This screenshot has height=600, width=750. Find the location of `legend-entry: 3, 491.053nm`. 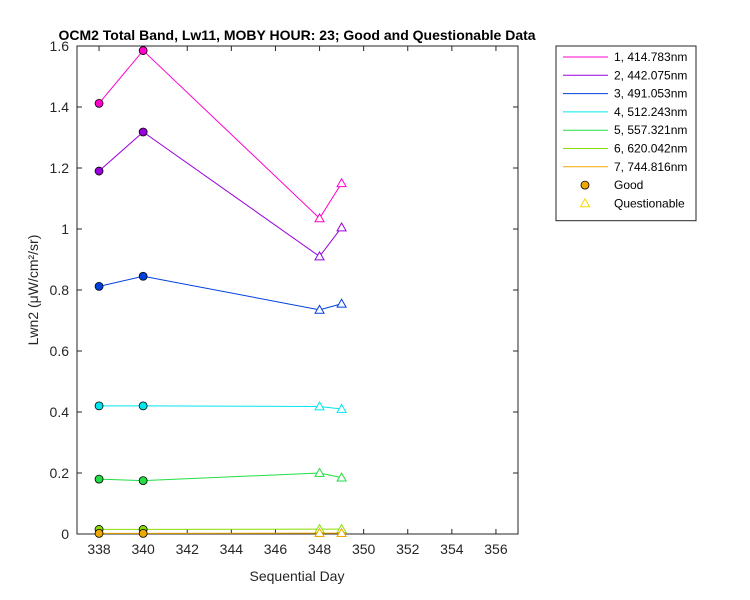

legend-entry: 3, 491.053nm is located at coordinates (650, 94).